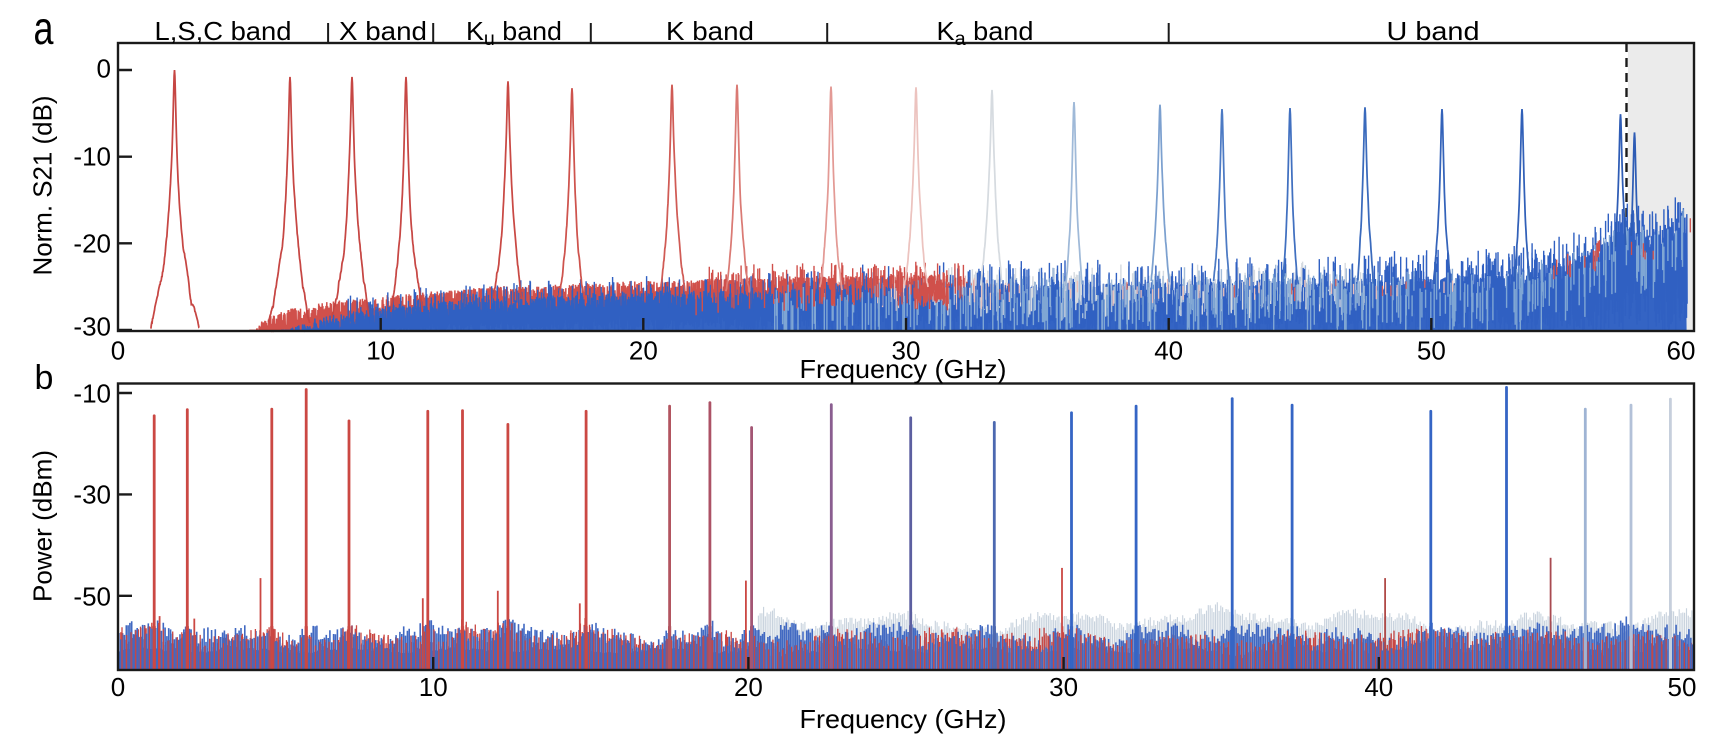 The image size is (1730, 745). What do you see at coordinates (92, 244) in the screenshot?
I see `svg-text: -20` at bounding box center [92, 244].